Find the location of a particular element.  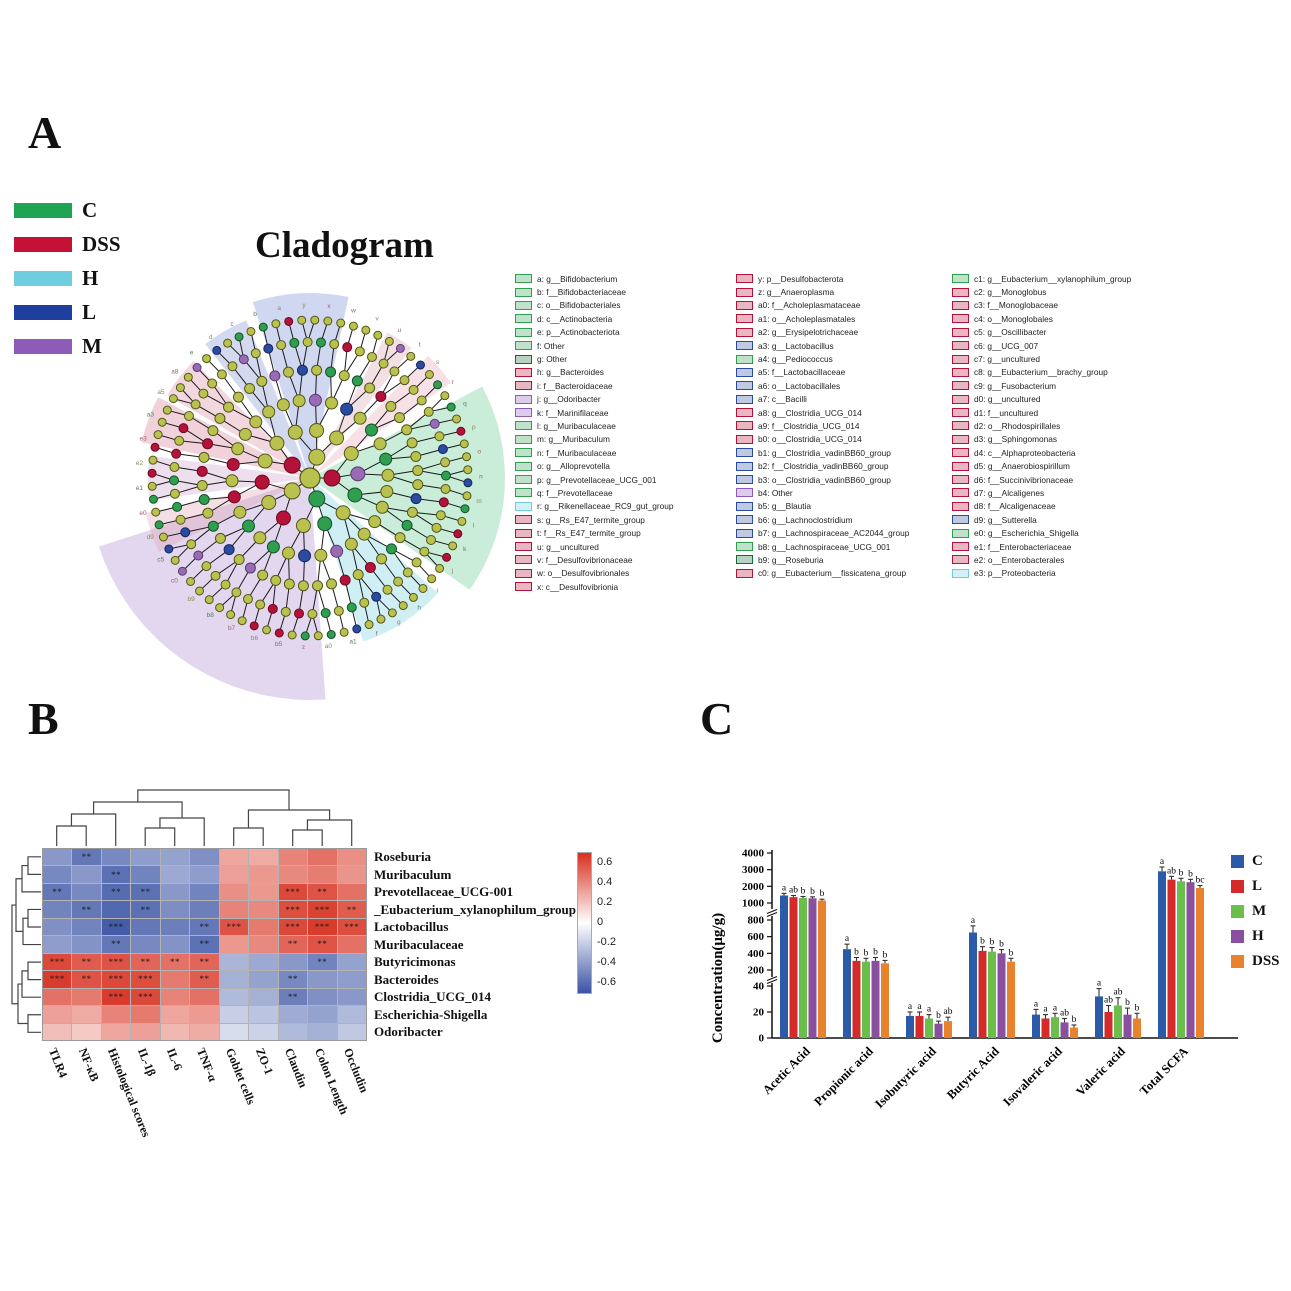

taxa-legend-entry: c3: f__Monoglobaceae is located at coordinates (1041, 305).